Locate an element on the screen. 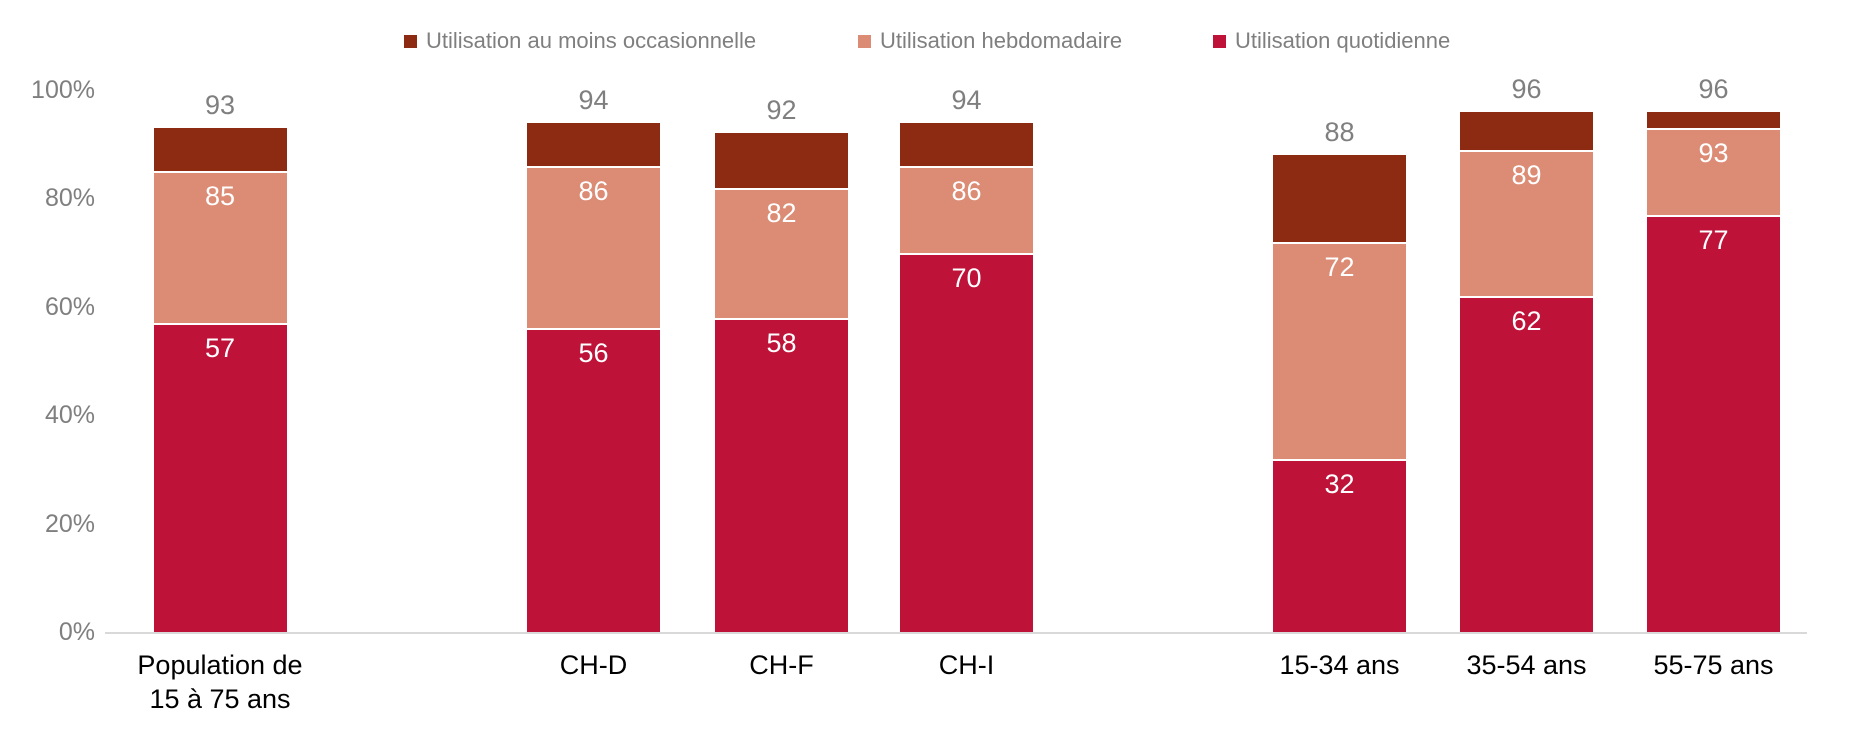 Image resolution: width=1860 pixels, height=752 pixels. x-axis-category-label: 55-75 ans is located at coordinates (1713, 665).